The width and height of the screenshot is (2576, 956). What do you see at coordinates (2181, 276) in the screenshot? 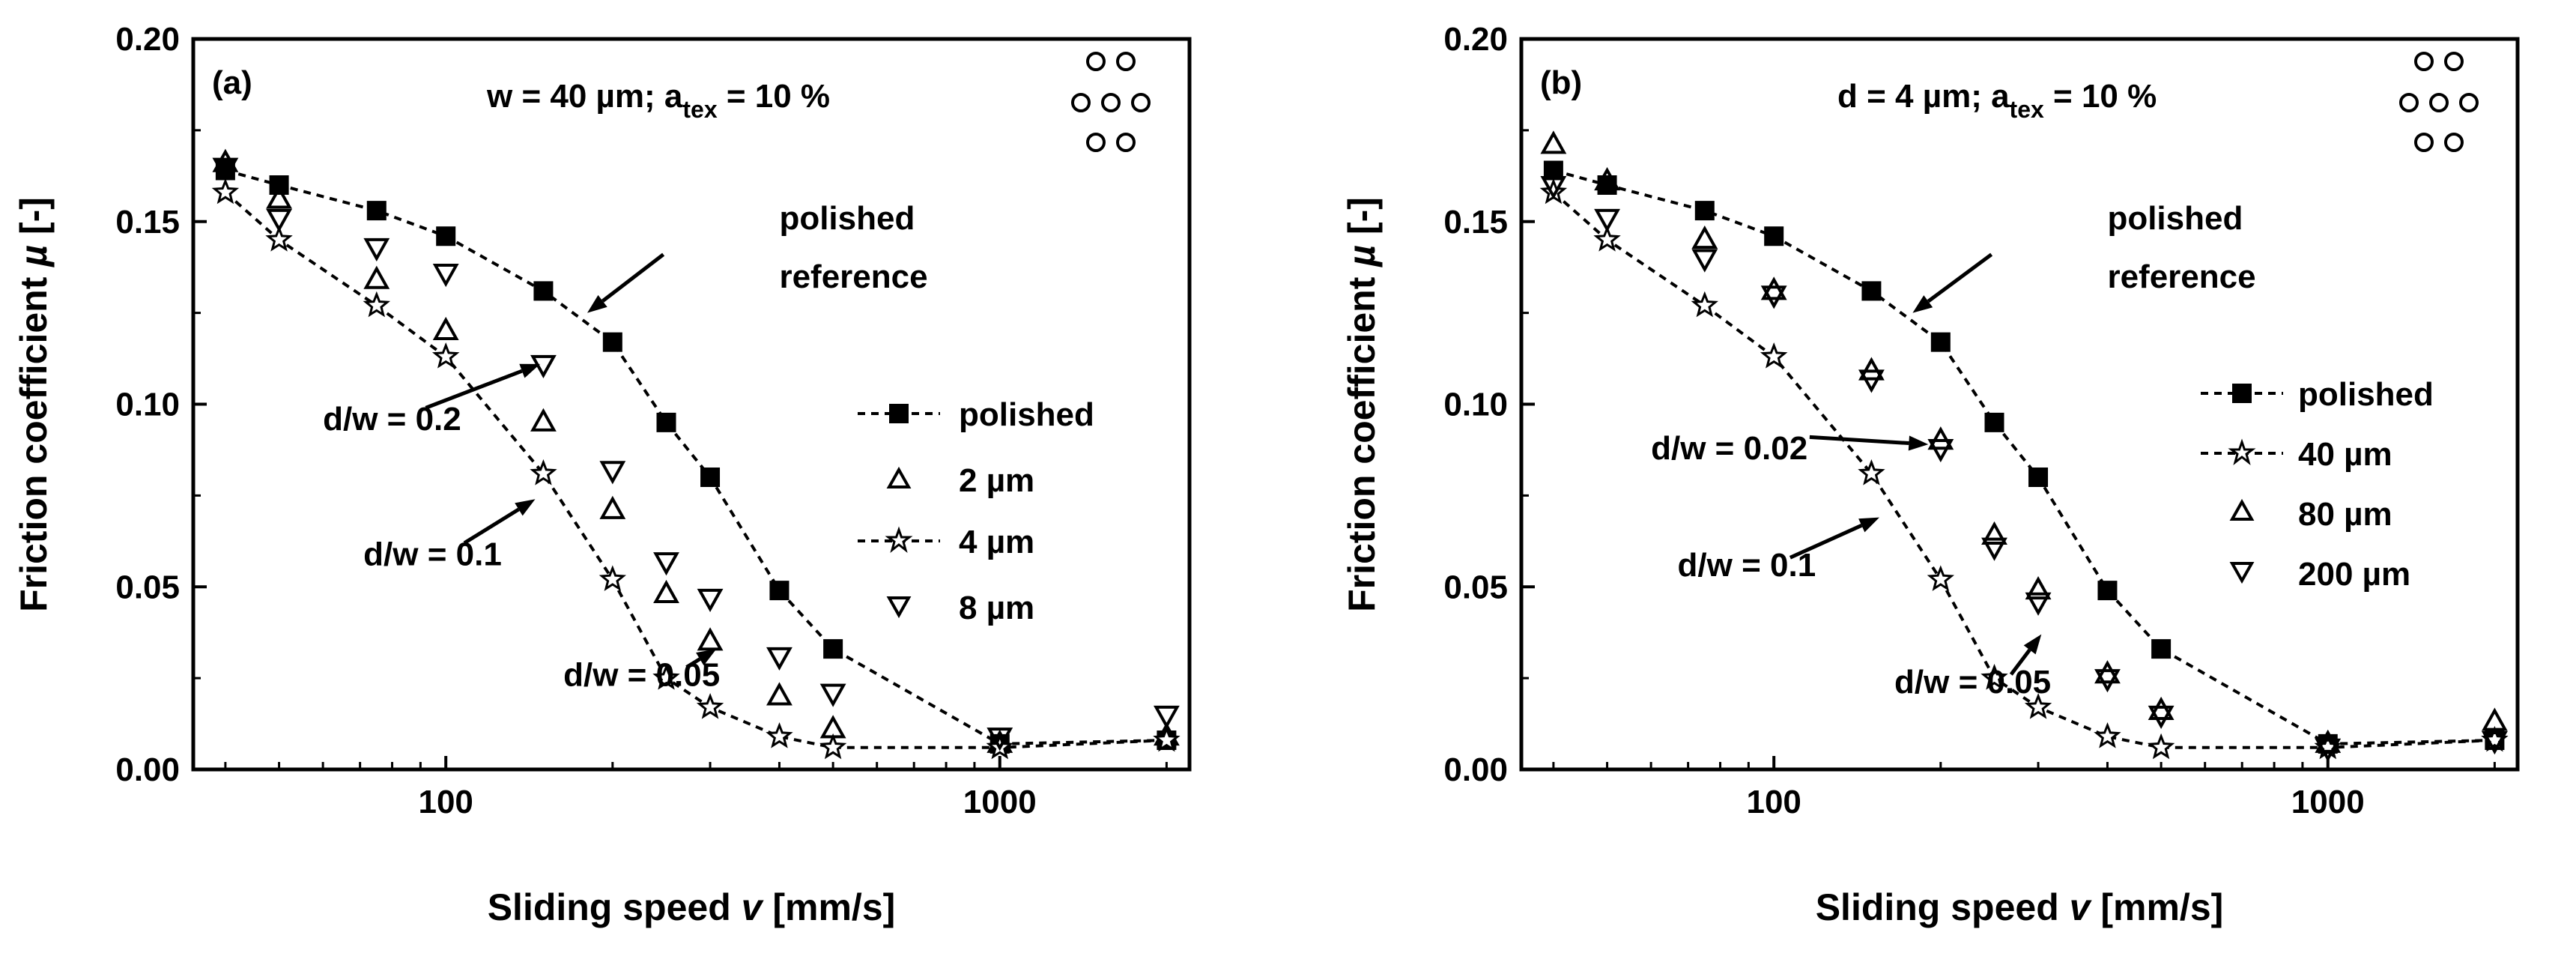
I see `annotation-label: reference` at bounding box center [2181, 276].